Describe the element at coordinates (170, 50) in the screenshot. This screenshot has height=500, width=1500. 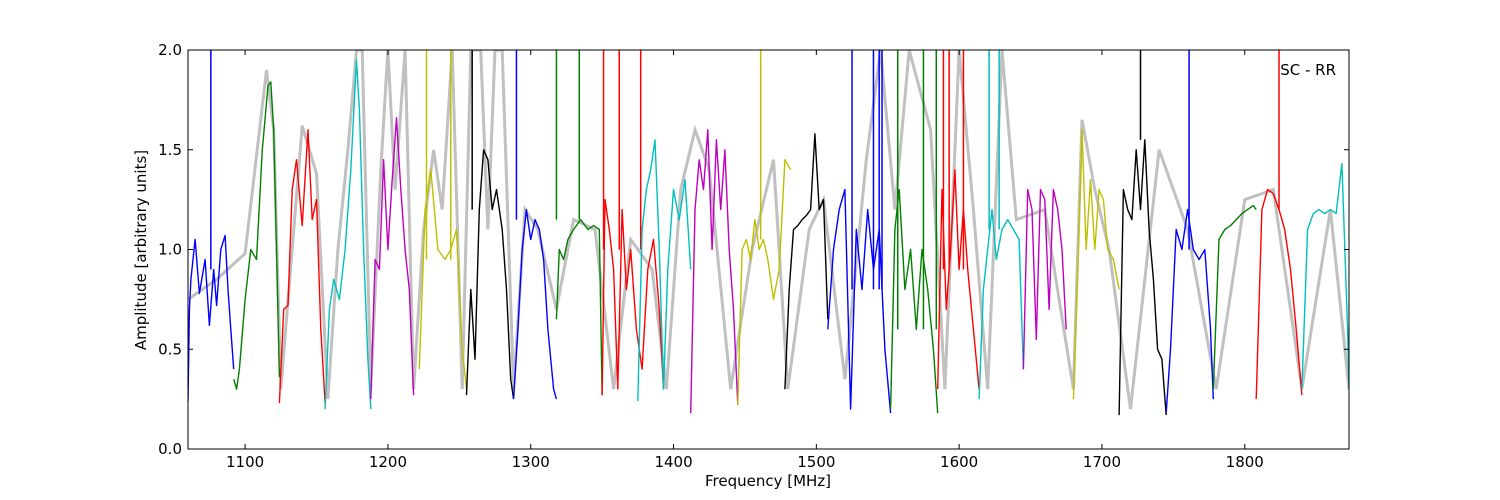
I see `y-tick-label: 2.0` at that location.